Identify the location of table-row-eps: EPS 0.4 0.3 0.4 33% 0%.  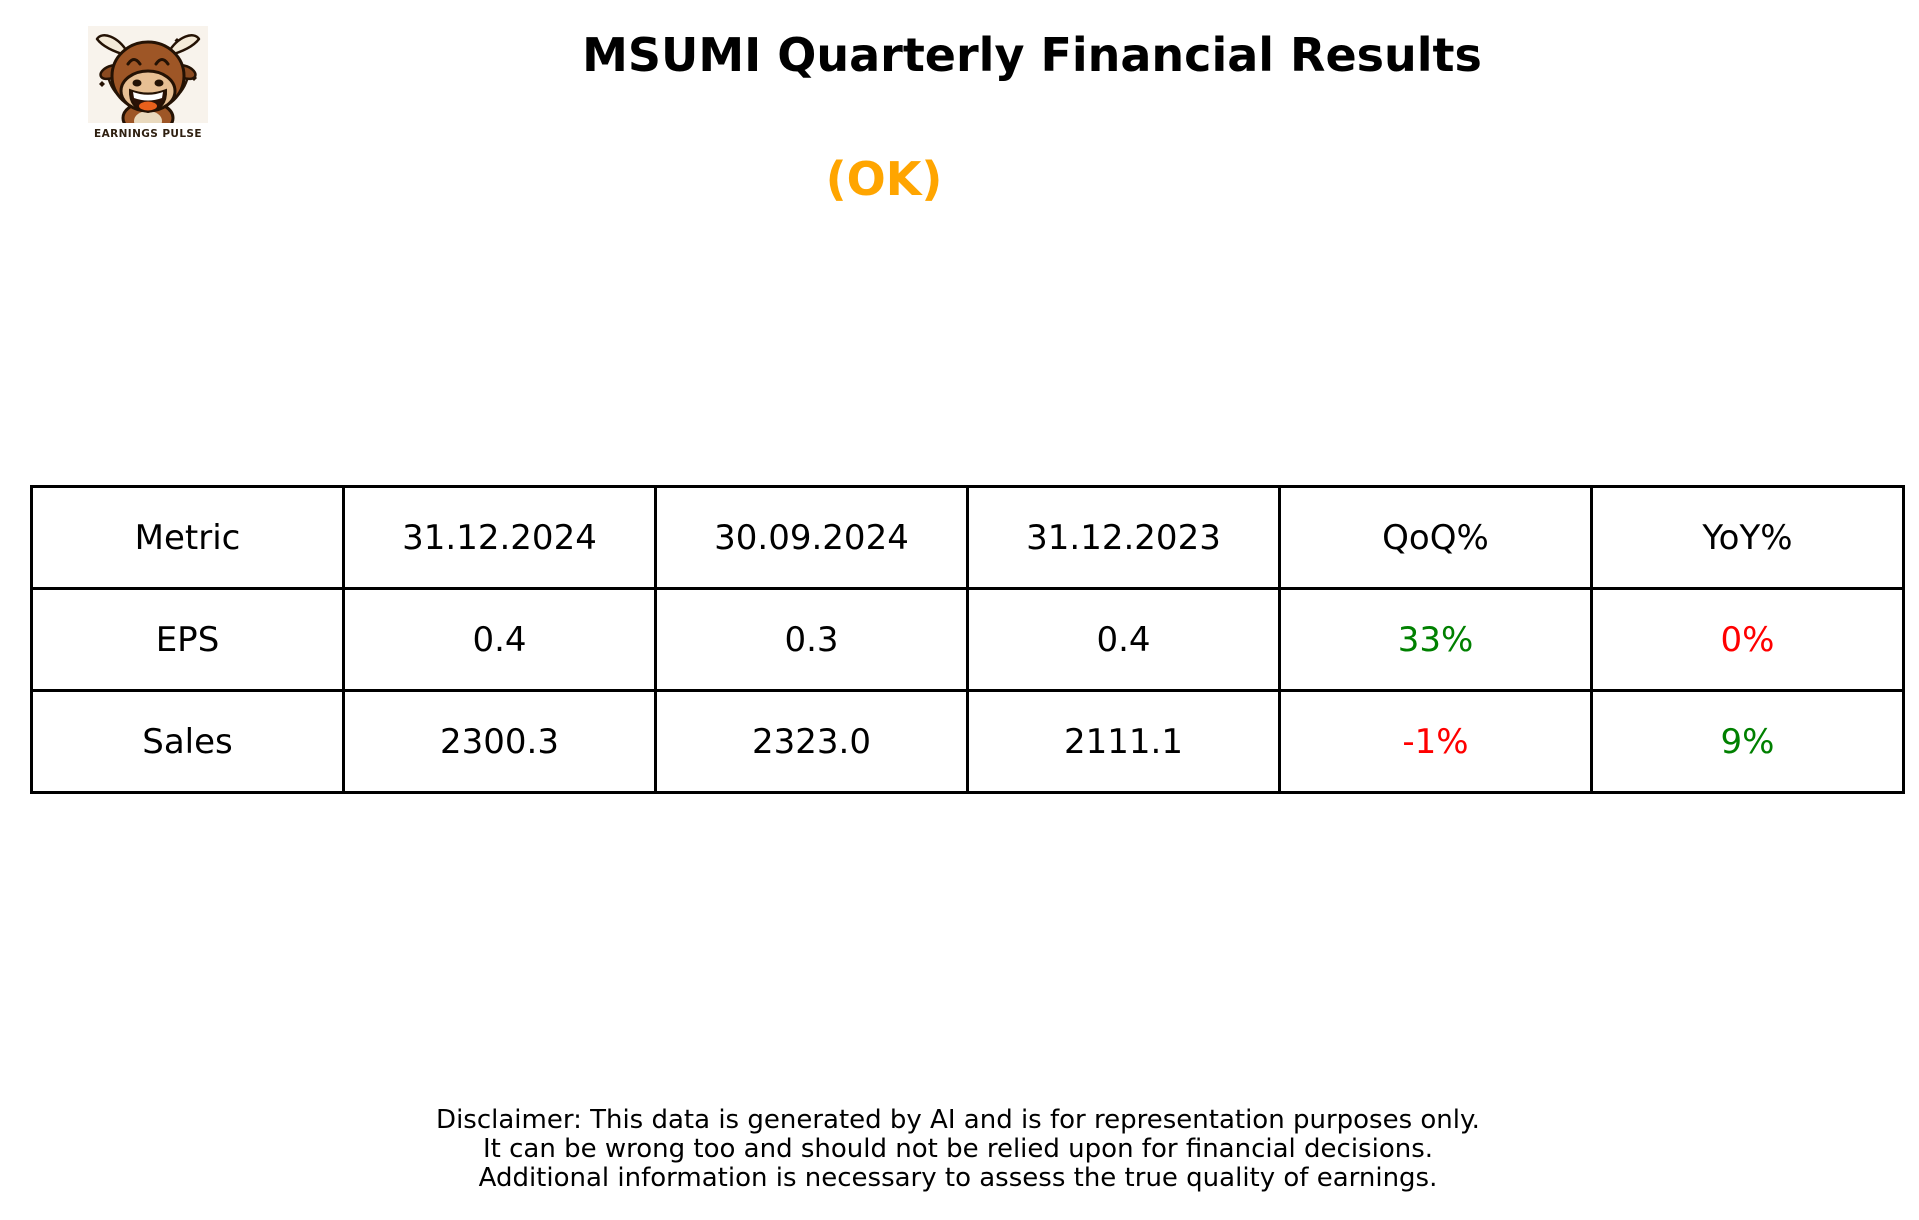
(967, 639).